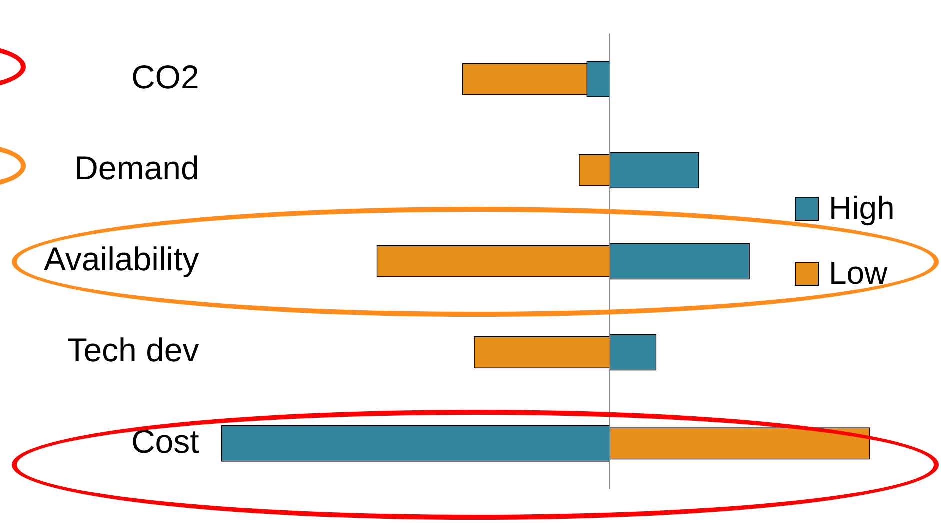  I want to click on y-tick-label: Cost, so click(165, 441).